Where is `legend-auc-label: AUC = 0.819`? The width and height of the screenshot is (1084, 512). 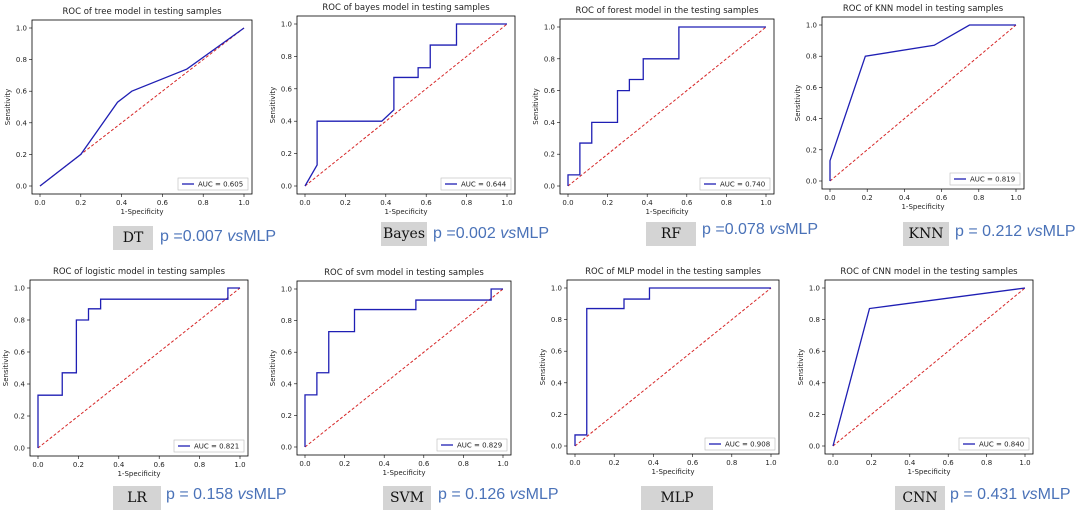 legend-auc-label: AUC = 0.819 is located at coordinates (992, 180).